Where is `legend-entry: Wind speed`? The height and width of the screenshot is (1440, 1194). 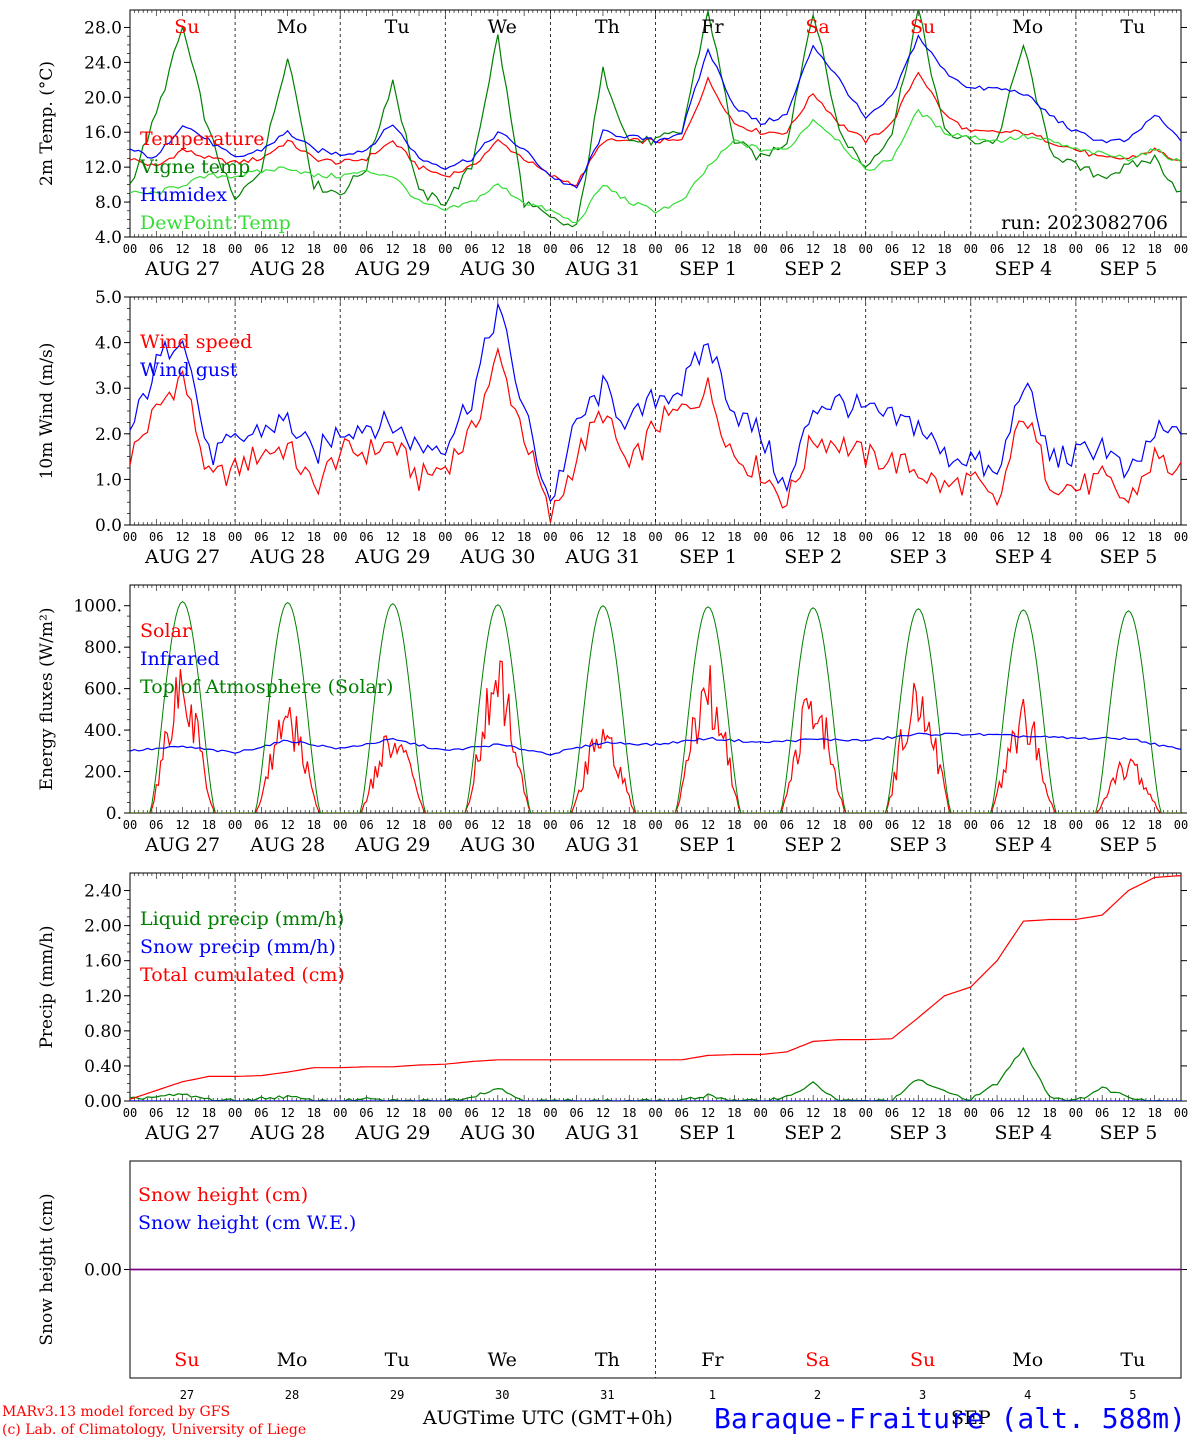 legend-entry: Wind speed is located at coordinates (196, 342).